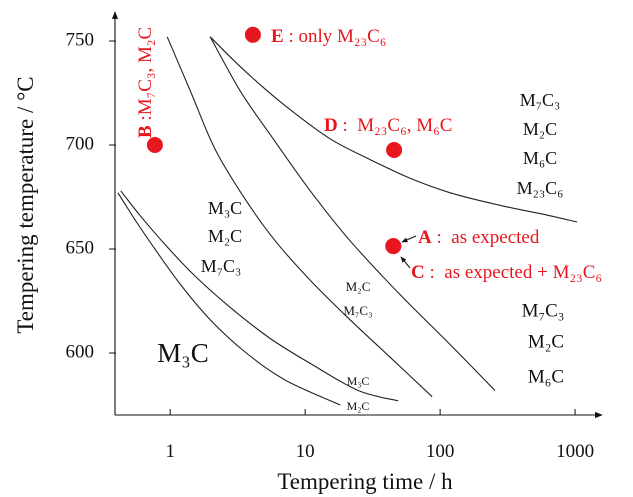 This screenshot has height=497, width=633. Describe the element at coordinates (80, 143) in the screenshot. I see `y-tick-label: 700` at that location.